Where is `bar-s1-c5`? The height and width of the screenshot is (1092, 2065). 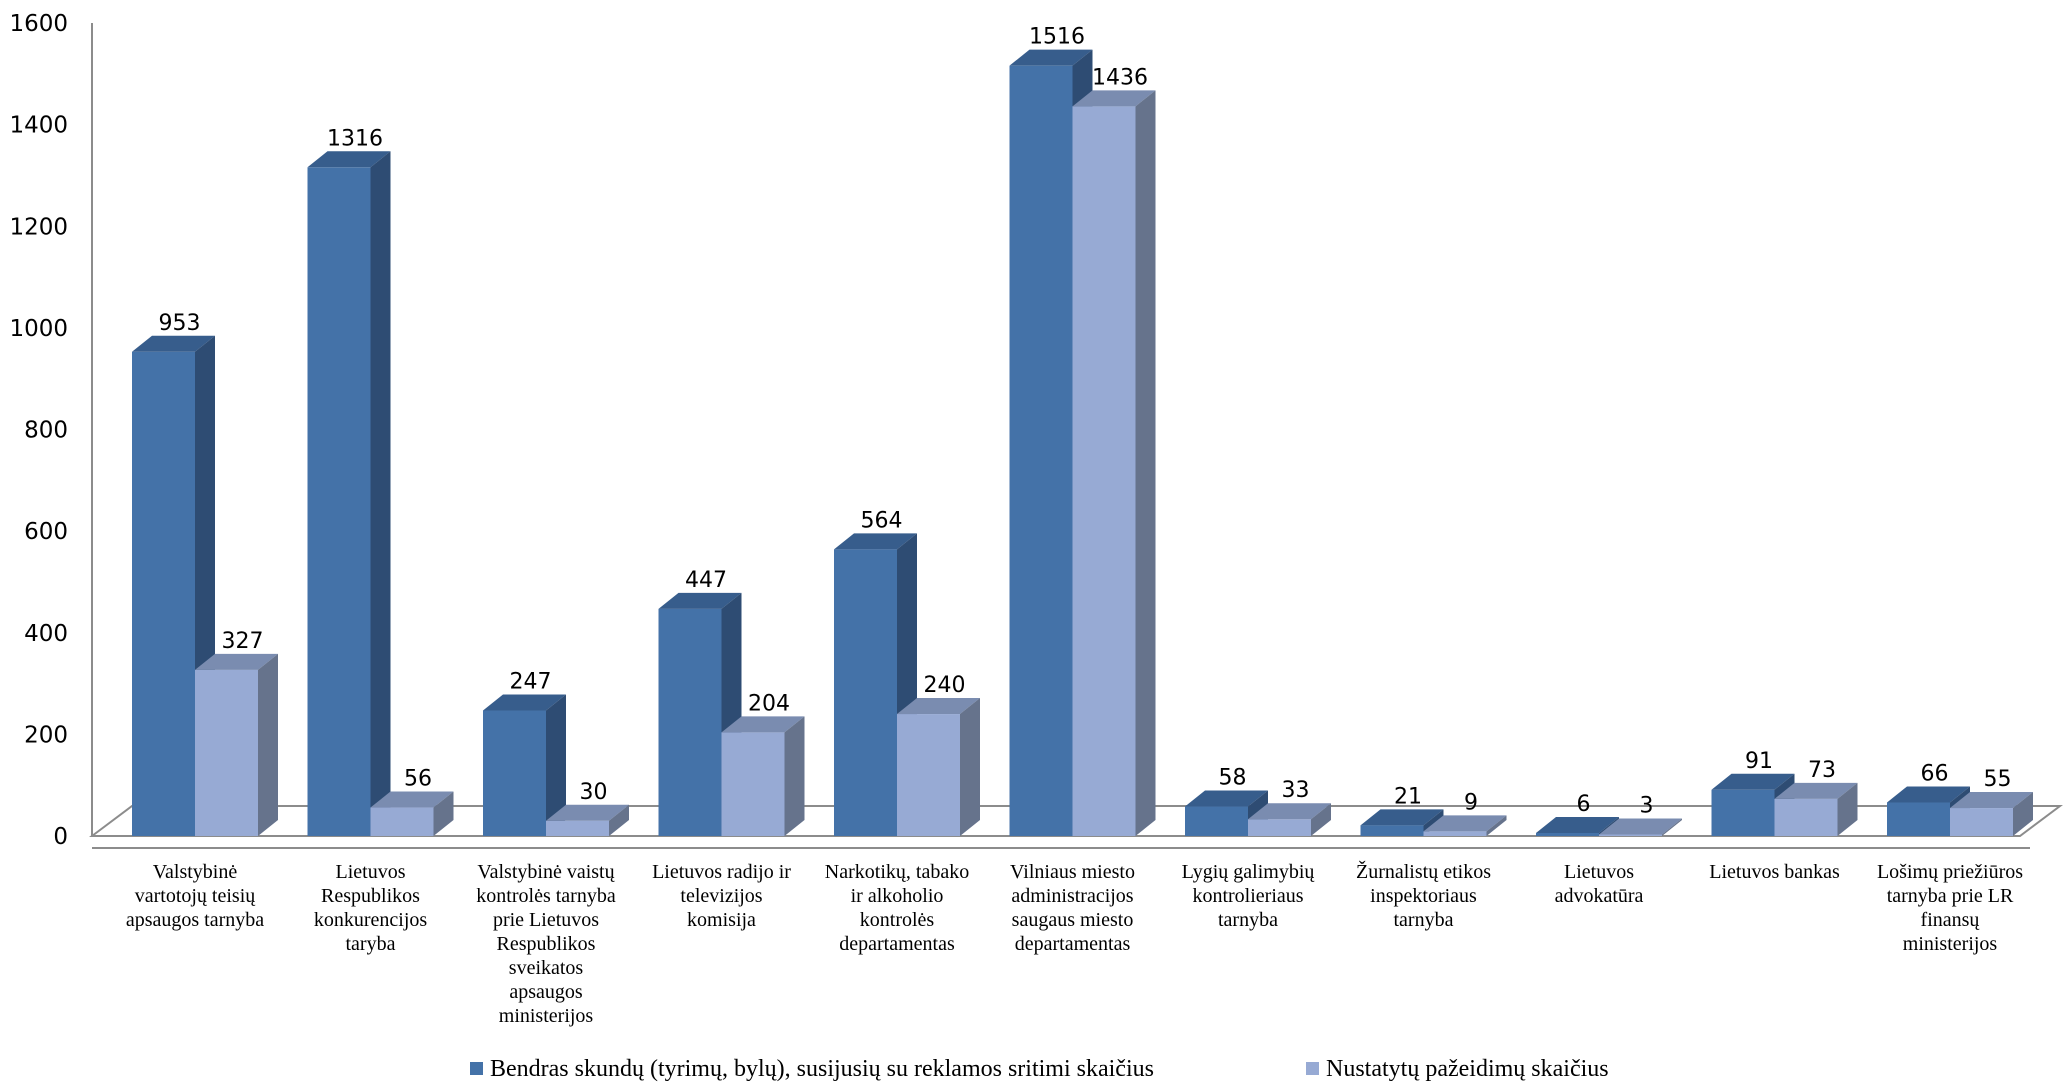 bar-s1-c5 is located at coordinates (875, 684).